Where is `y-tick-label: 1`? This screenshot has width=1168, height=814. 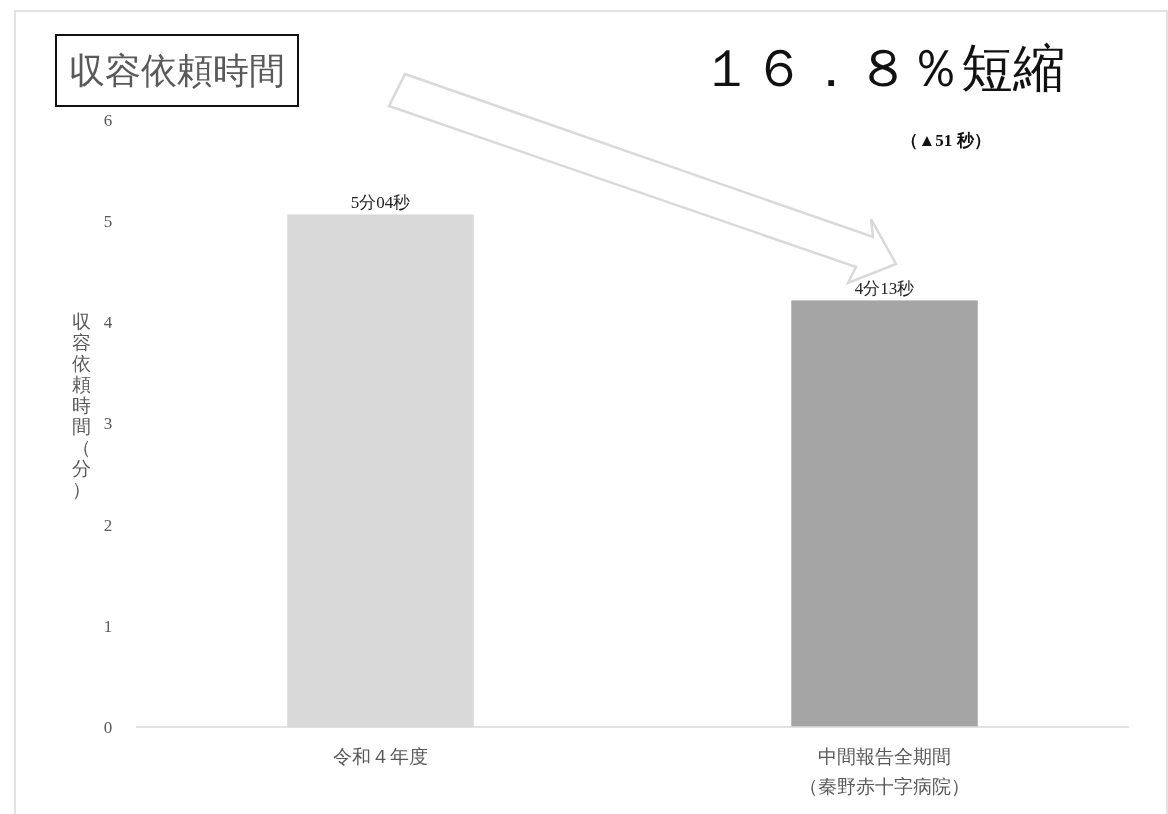 y-tick-label: 1 is located at coordinates (108, 626).